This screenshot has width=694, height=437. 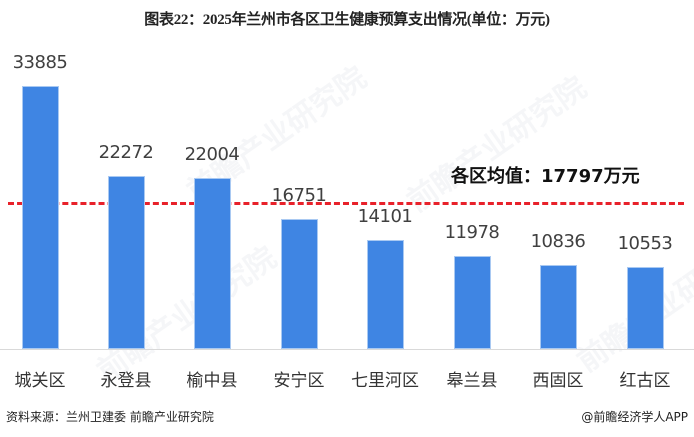 I want to click on x-tick-label: 皋兰县, so click(x=472, y=381).